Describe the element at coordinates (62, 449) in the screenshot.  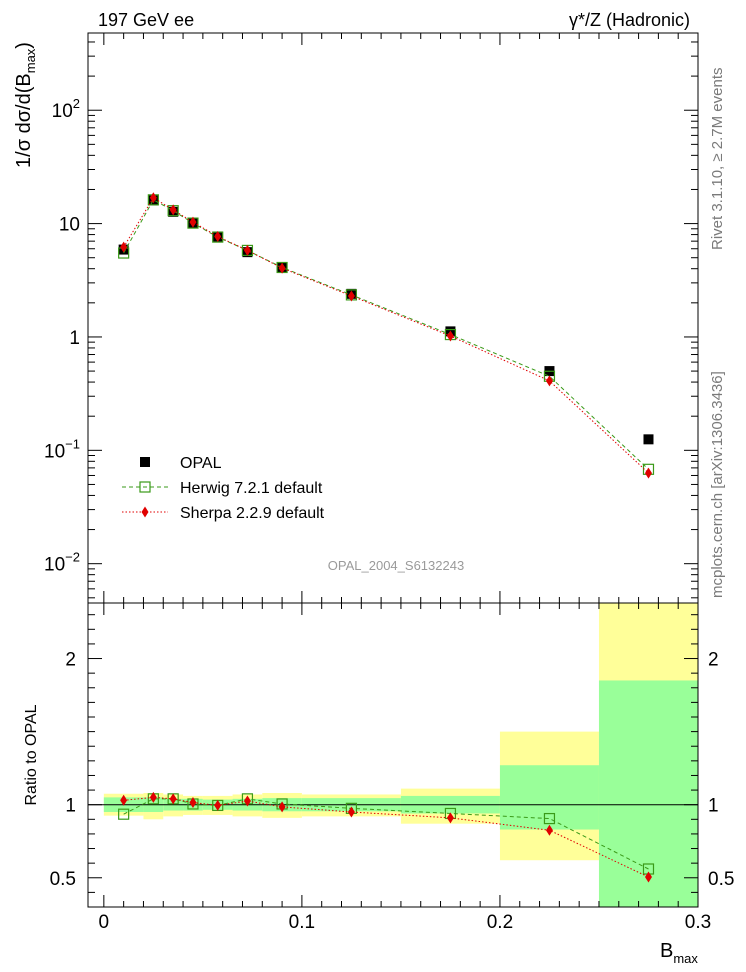
I see `y-tick-label: 10⁻¹` at that location.